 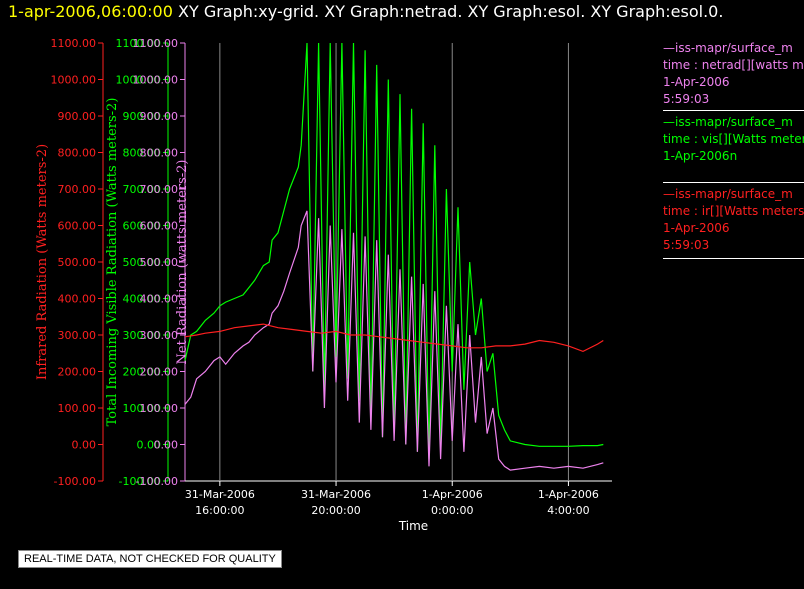 What do you see at coordinates (568, 510) in the screenshot?
I see `x-tick-label: 4:00:00` at bounding box center [568, 510].